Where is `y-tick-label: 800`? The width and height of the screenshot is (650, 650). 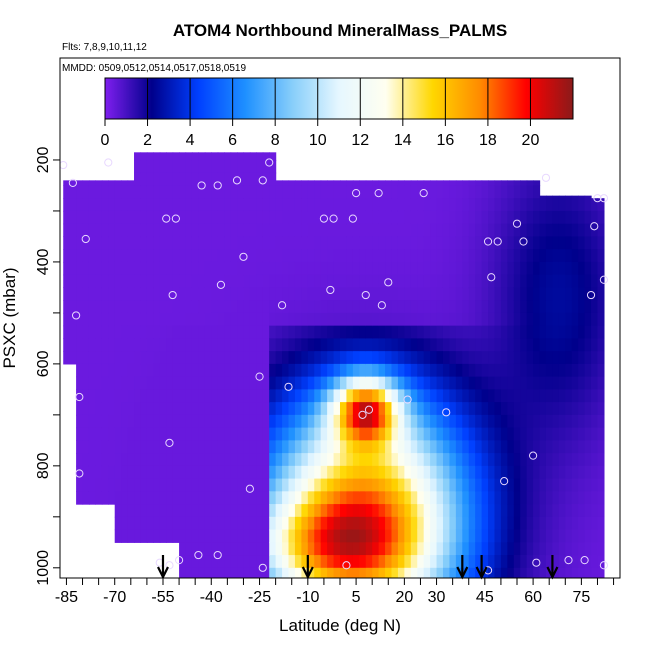 y-tick-label: 800 is located at coordinates (43, 465).